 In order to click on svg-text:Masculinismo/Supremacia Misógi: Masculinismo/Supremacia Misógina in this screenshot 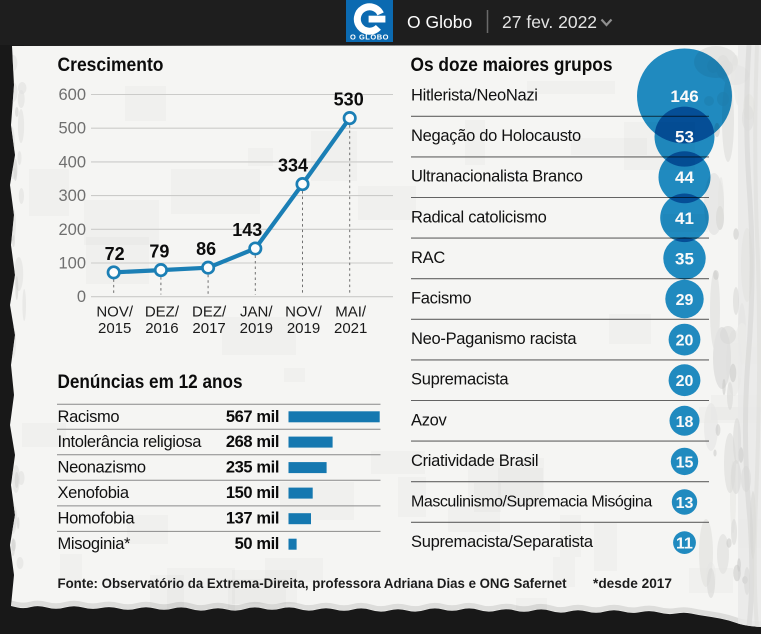, I will do `click(531, 502)`.